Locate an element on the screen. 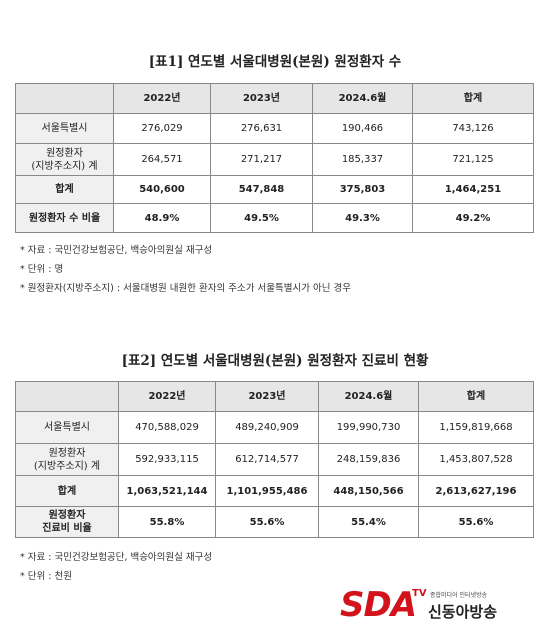  table-row: 원정환자 수 비율 48.9% 49.5% 49.3% 49.2% is located at coordinates (274, 218).